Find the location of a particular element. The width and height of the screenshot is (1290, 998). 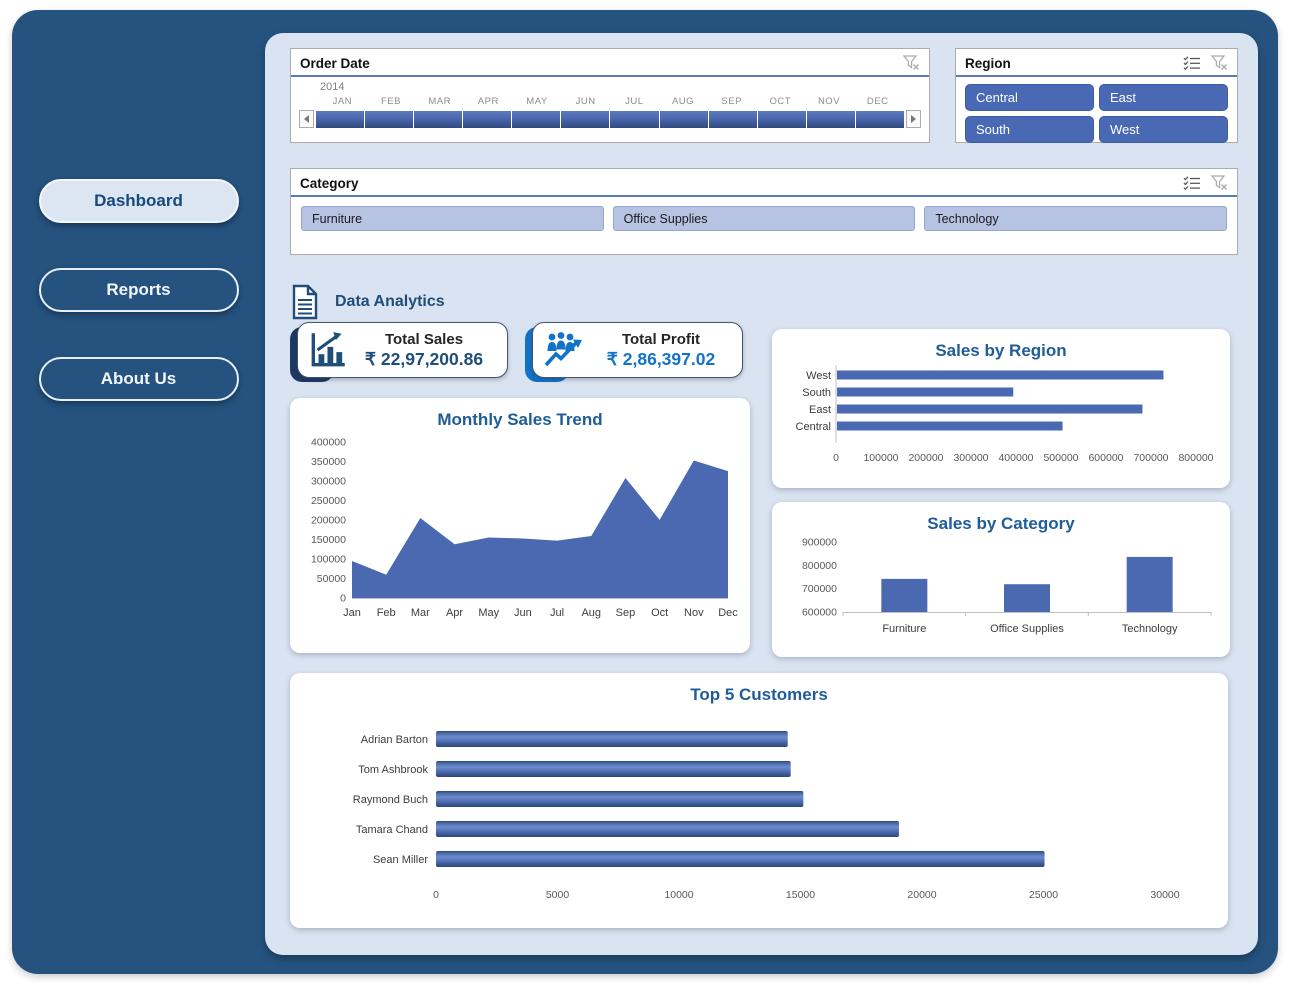

svg-text: Office Supplies is located at coordinates (1027, 629).